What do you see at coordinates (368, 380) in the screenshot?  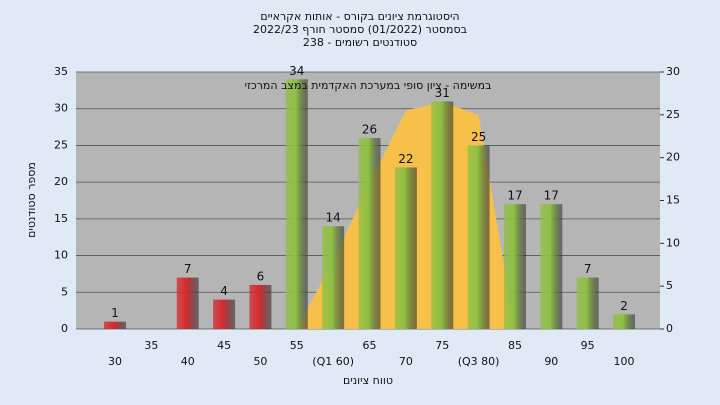 I see `x-axis-label: טווח ציונים` at bounding box center [368, 380].